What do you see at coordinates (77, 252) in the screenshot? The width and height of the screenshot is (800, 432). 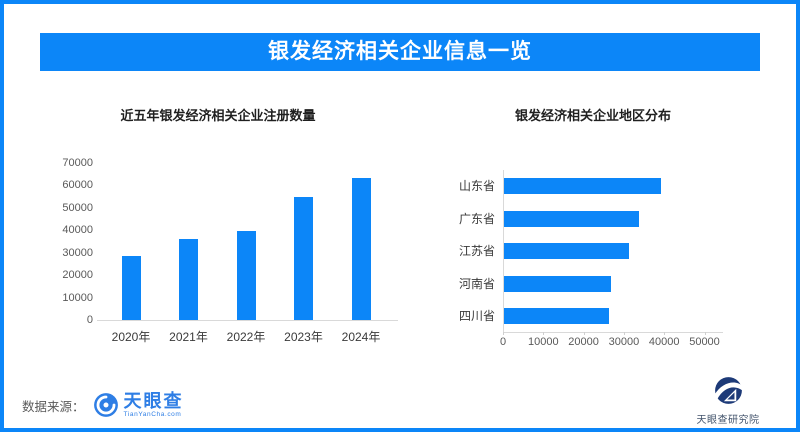 I see `y-axis-tick-label: 30000` at bounding box center [77, 252].